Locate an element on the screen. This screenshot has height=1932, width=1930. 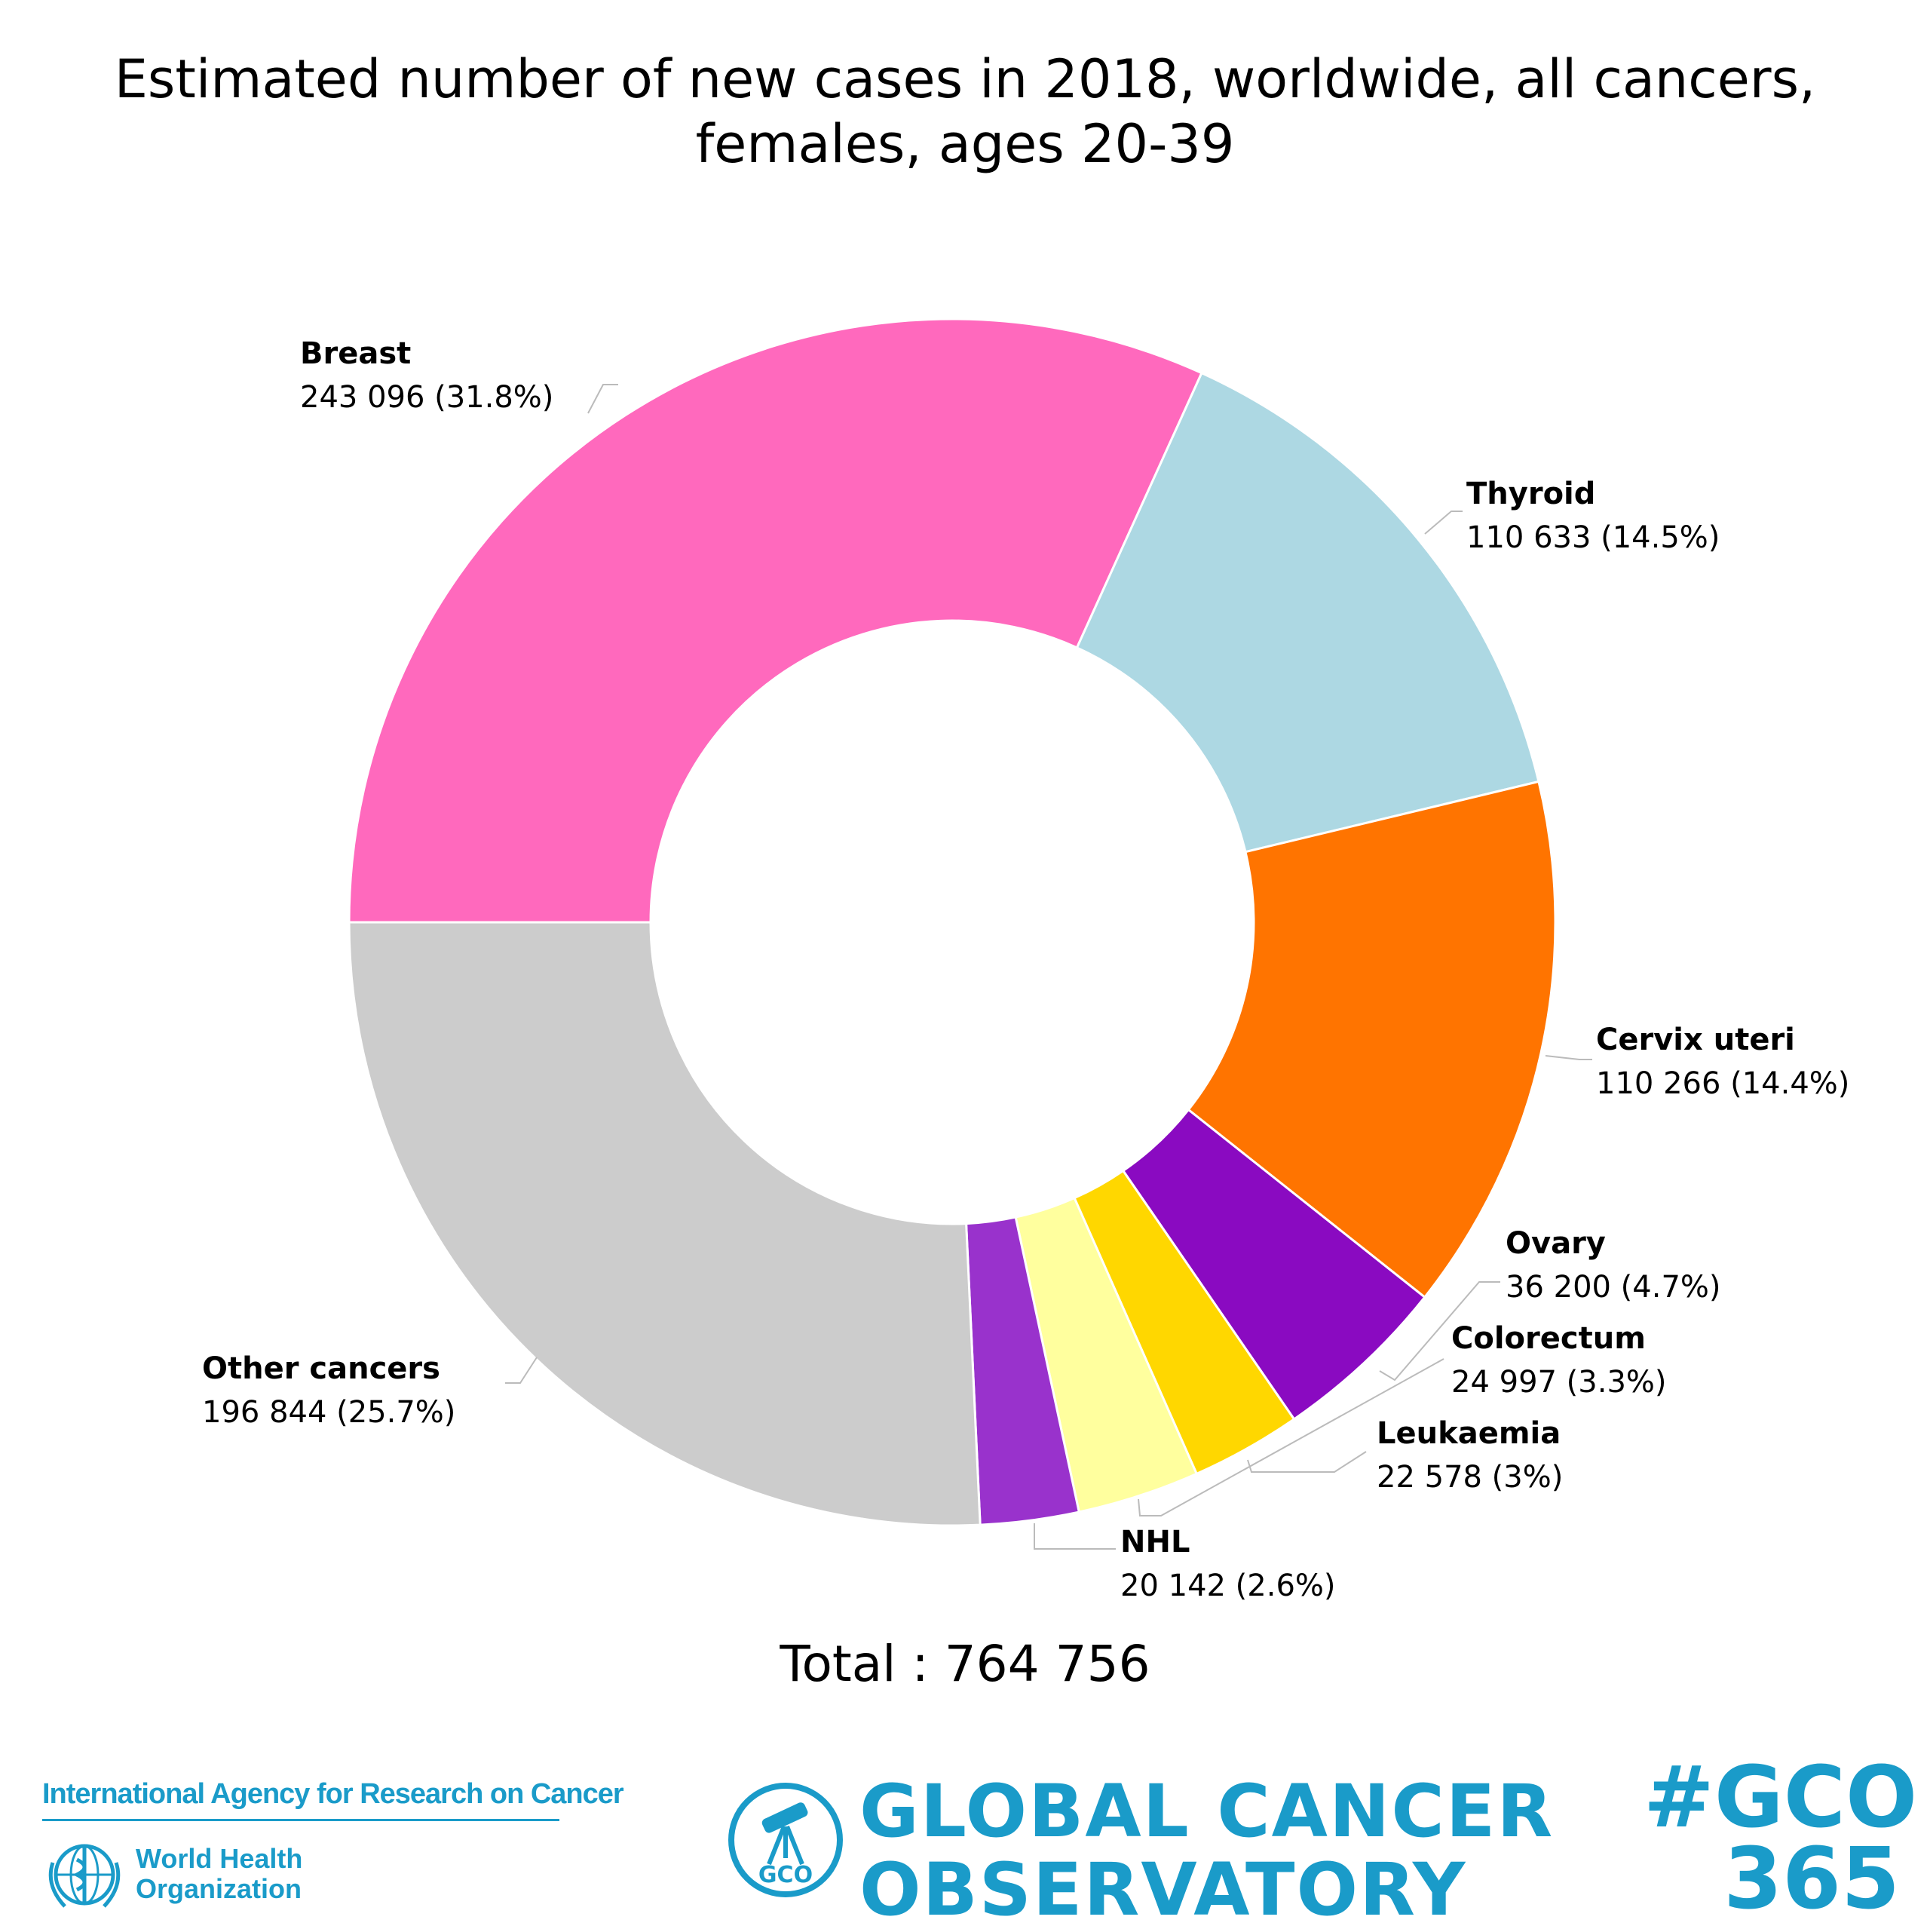
slice-value-other-cancers: 196 844 (25.7%) is located at coordinates (328, 1412).